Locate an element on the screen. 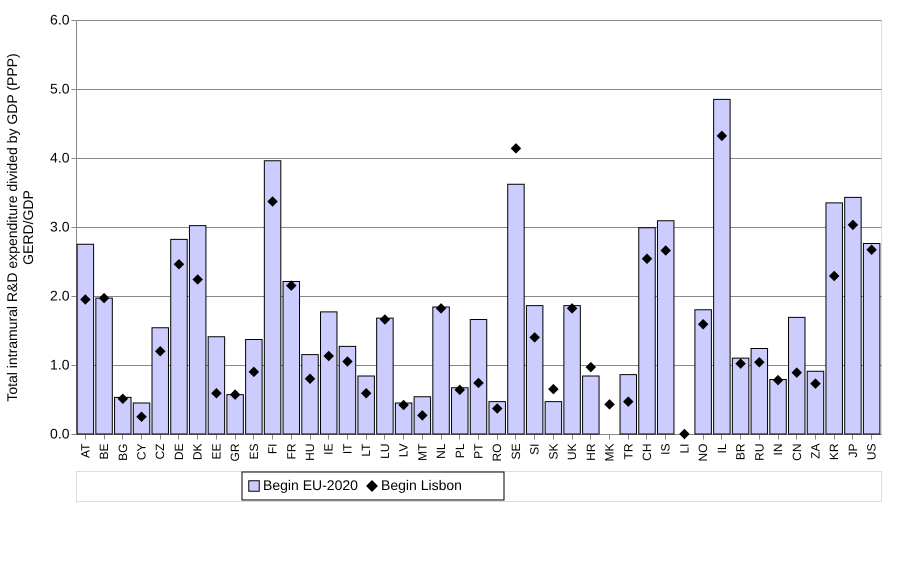  x-tick-label: DE is located at coordinates (179, 452).